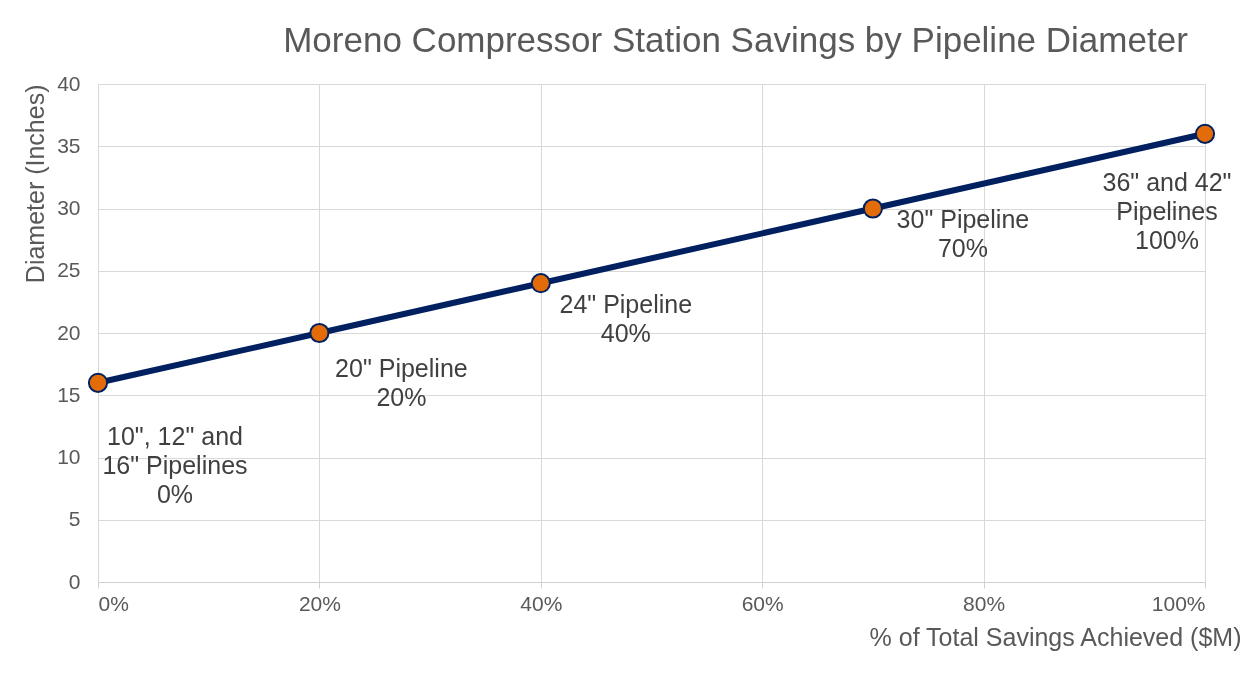 This screenshot has width=1254, height=677. Describe the element at coordinates (963, 233) in the screenshot. I see `annotation: 30" Pipeline 70%` at that location.